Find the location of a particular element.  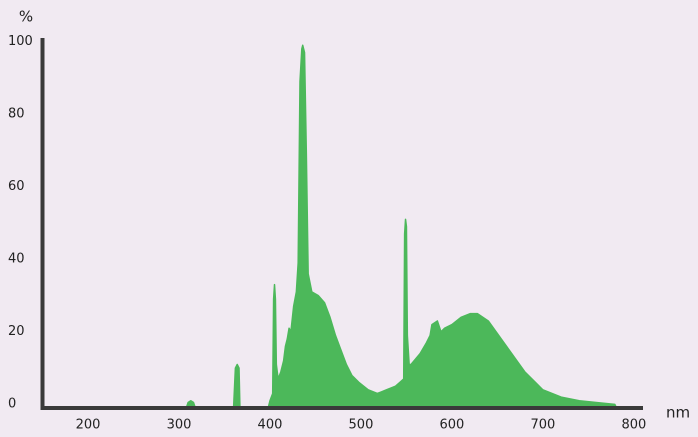

y-tick-label: 60 is located at coordinates (16, 186).